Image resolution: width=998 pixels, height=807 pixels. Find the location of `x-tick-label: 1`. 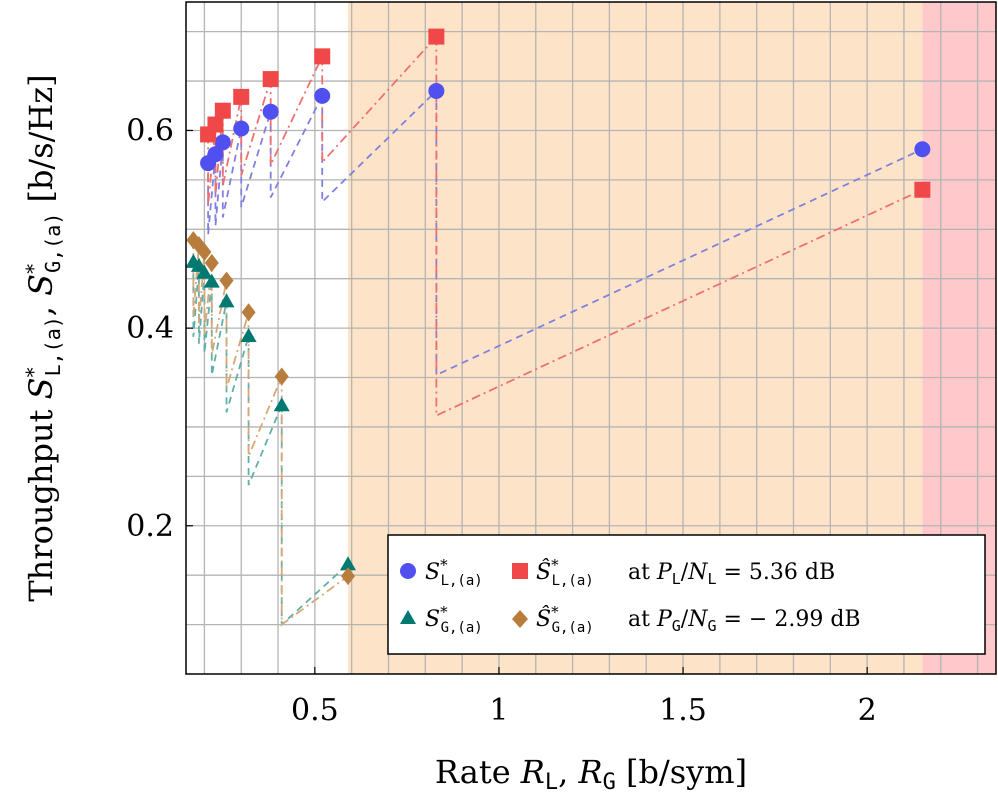

x-tick-label: 1 is located at coordinates (498, 710).